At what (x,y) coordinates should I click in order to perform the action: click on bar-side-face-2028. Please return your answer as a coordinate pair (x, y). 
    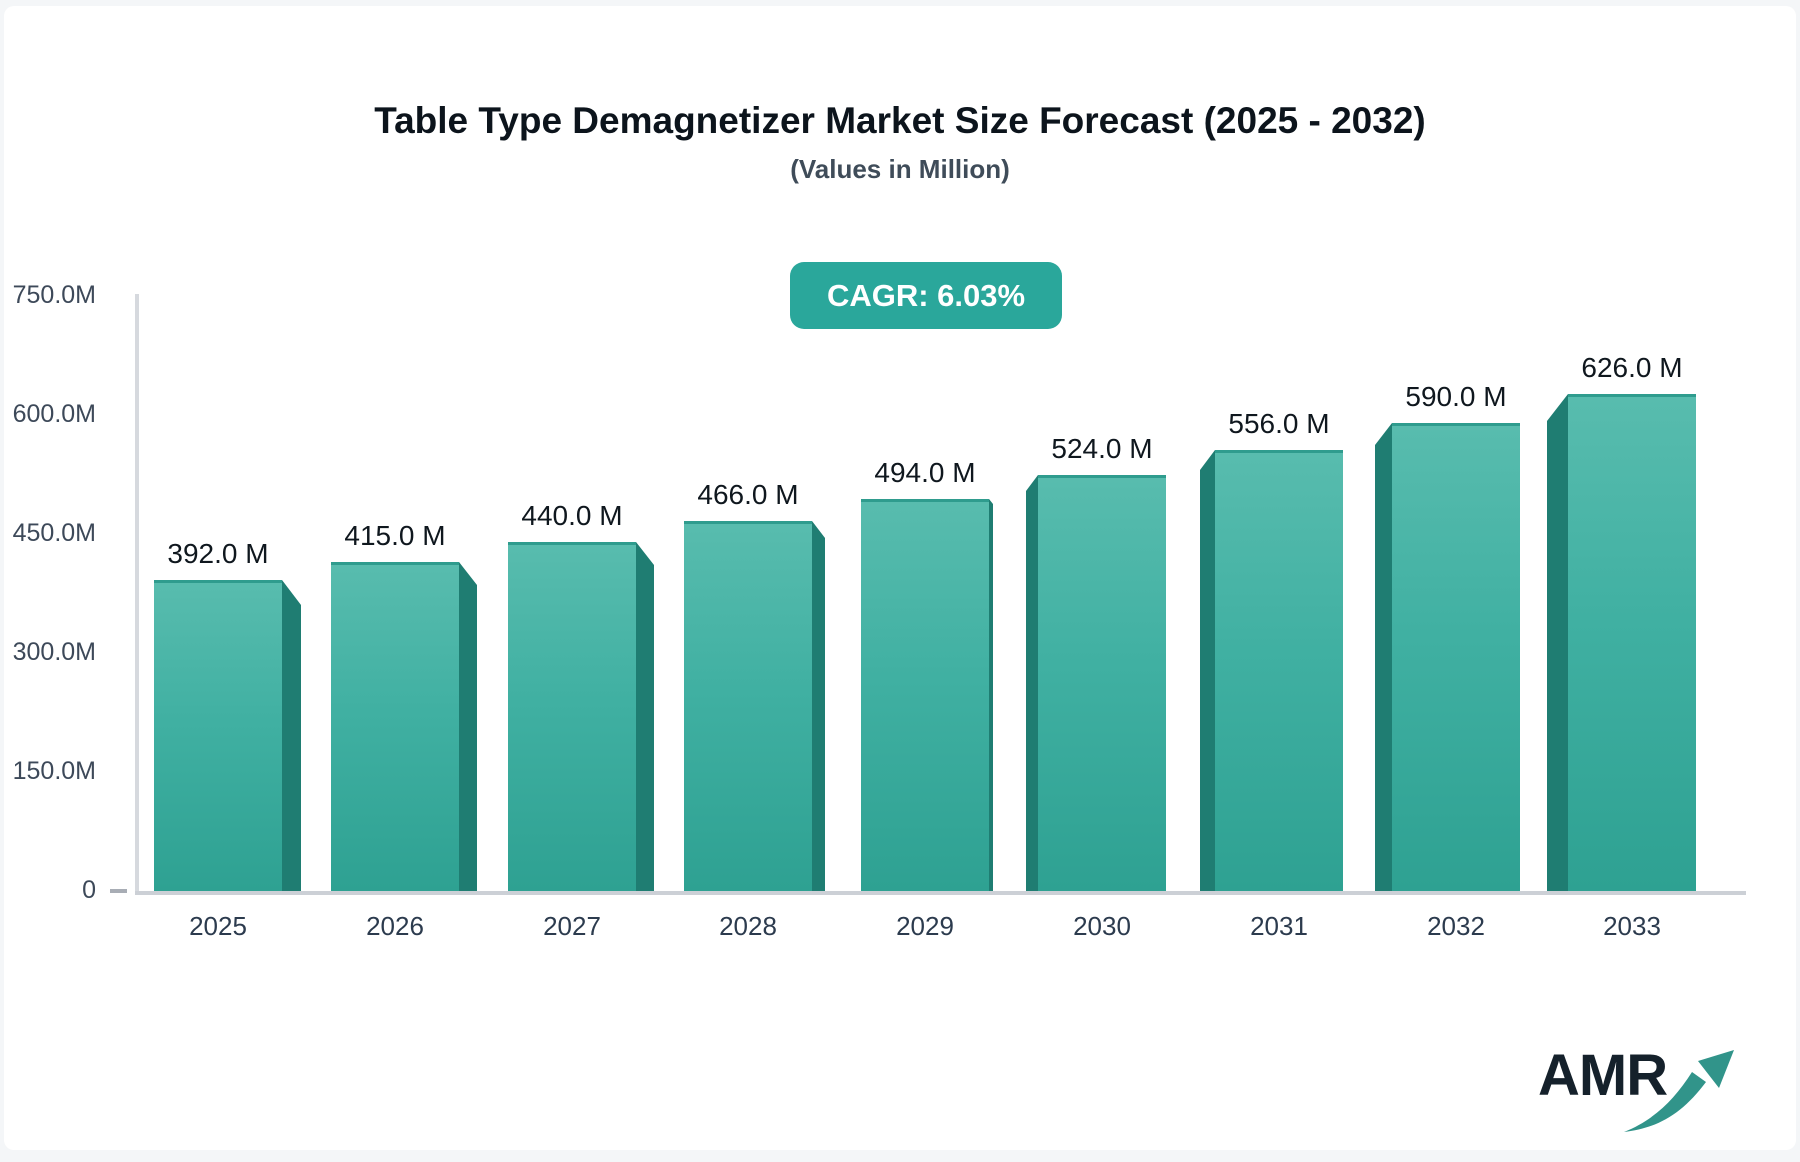
    Looking at the image, I should click on (818, 706).